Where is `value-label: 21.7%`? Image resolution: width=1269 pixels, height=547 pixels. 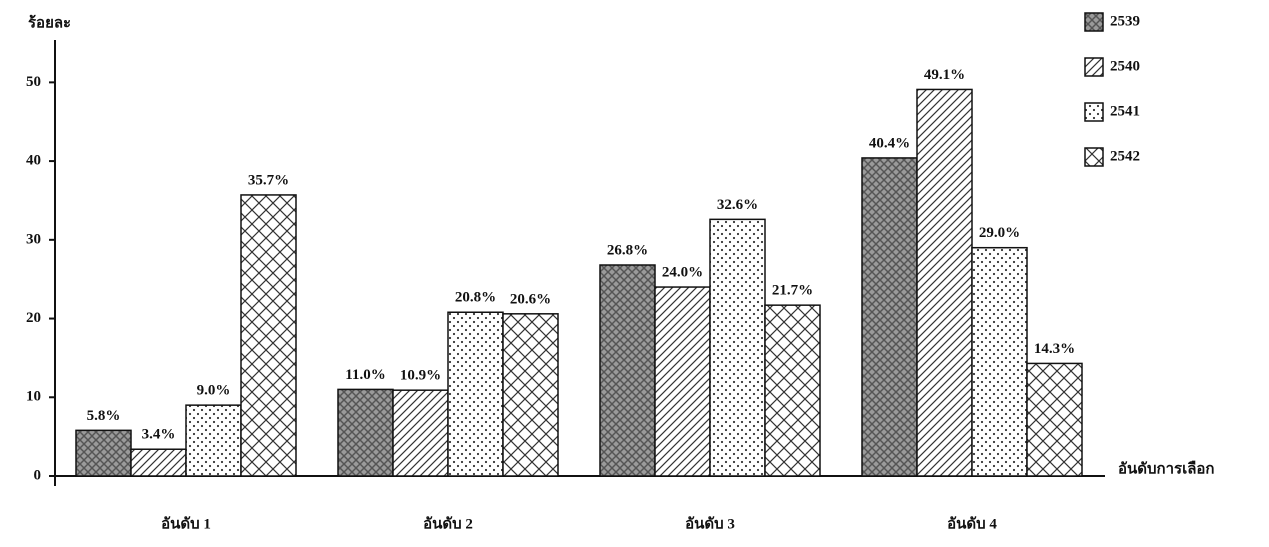 value-label: 21.7% is located at coordinates (792, 291).